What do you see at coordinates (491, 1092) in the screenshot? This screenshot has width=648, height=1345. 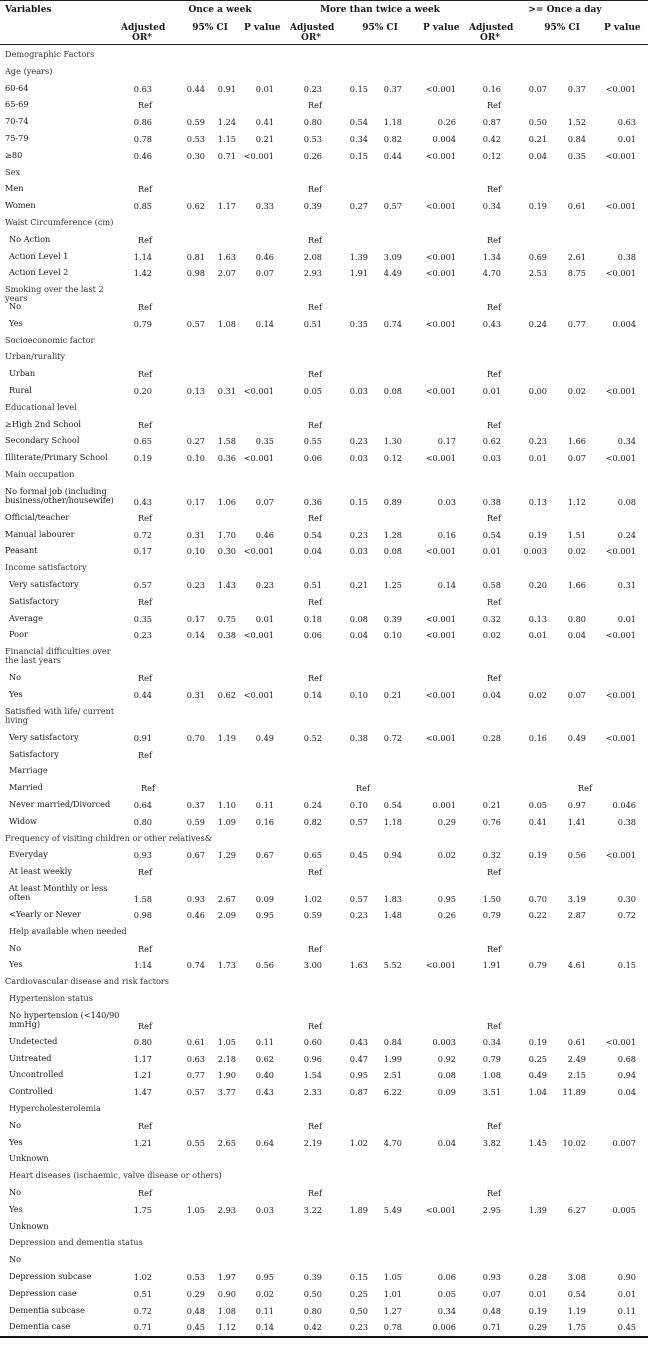 I see `table-cell: 3.51` at bounding box center [491, 1092].